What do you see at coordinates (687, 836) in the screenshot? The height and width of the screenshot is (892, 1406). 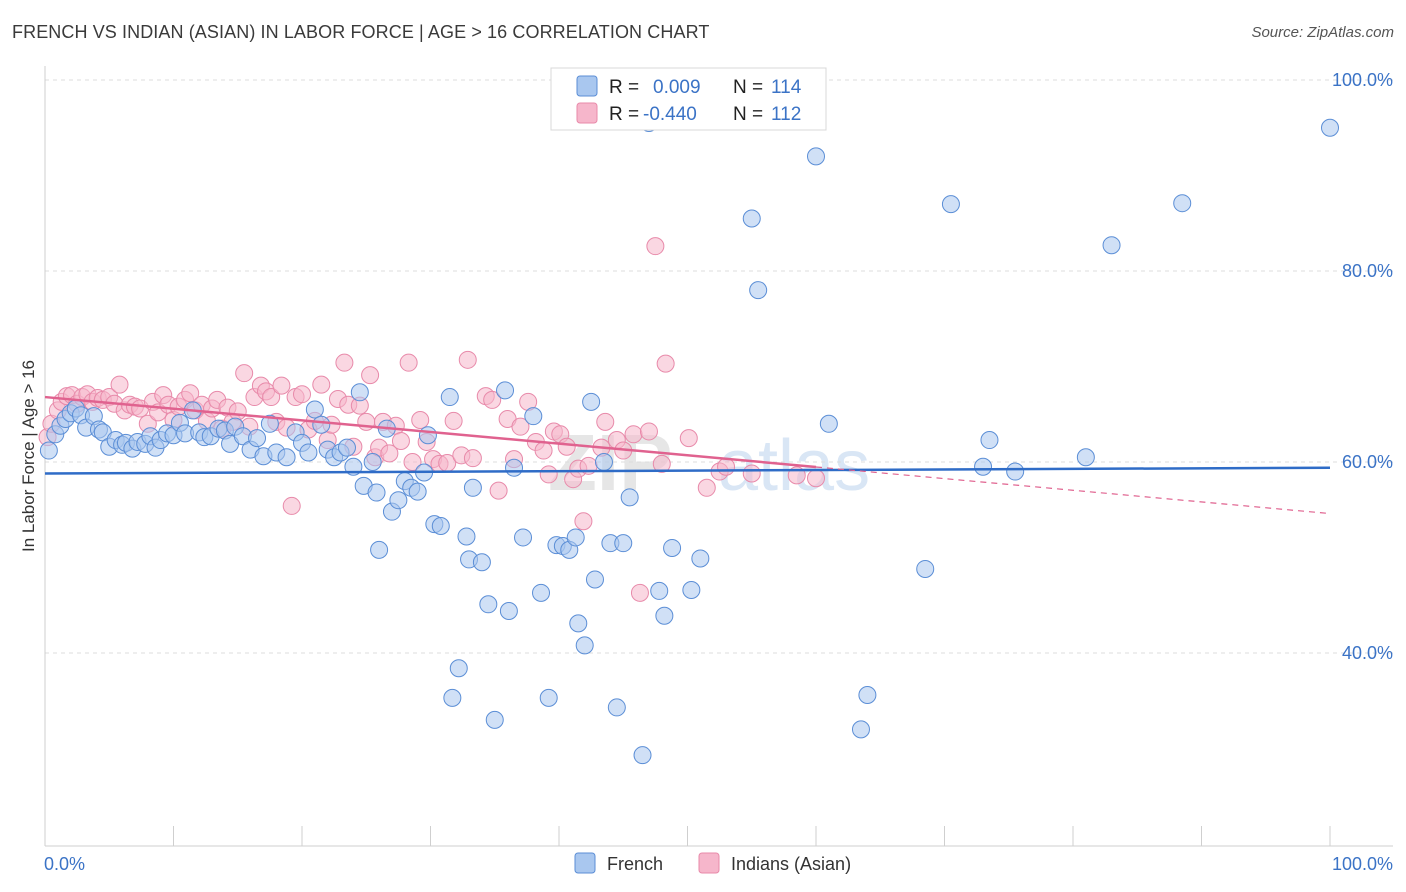 I see `x-minor-ticks` at bounding box center [687, 836].